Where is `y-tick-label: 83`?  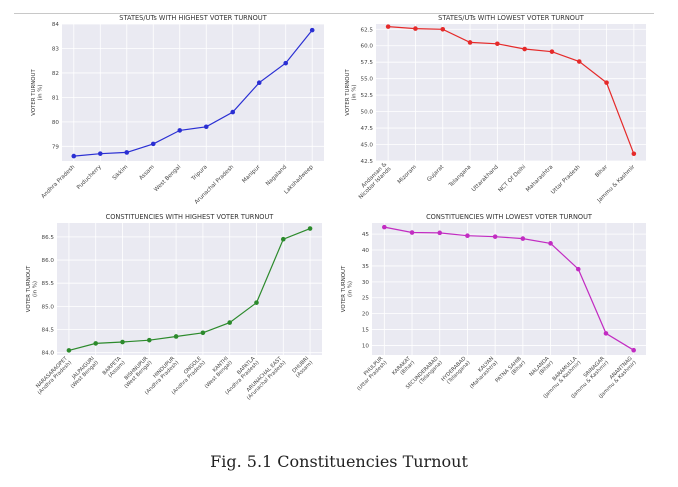 y-tick-label: 83 is located at coordinates (56, 49).